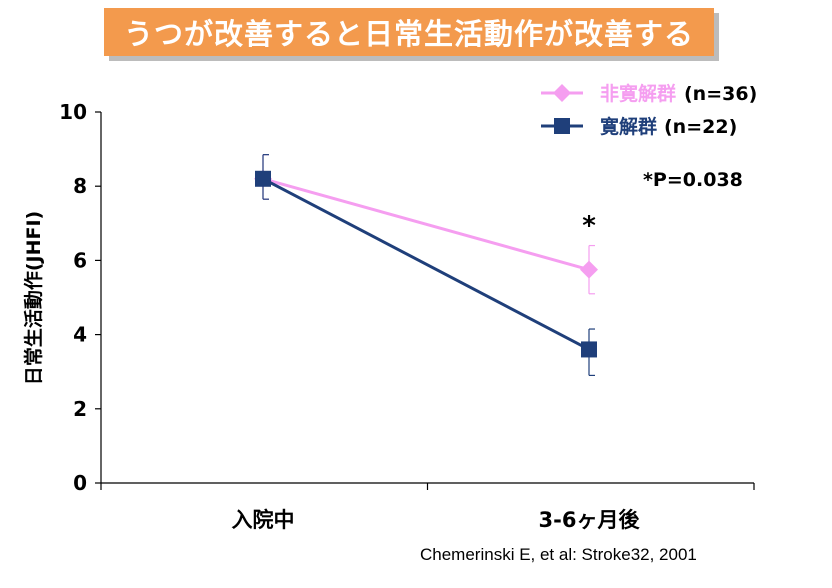 The height and width of the screenshot is (588, 832). Describe the element at coordinates (700, 127) in the screenshot. I see `legend-n-label: (n=22)` at that location.